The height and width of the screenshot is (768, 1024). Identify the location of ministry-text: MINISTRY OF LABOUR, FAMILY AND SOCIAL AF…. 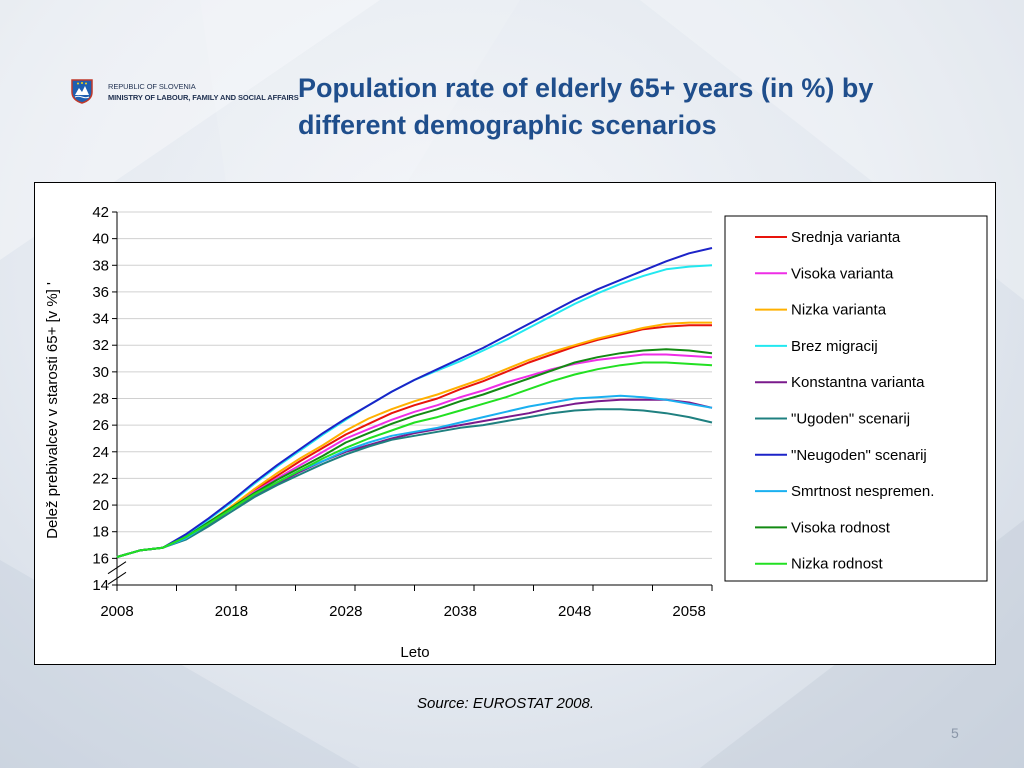
(203, 97).